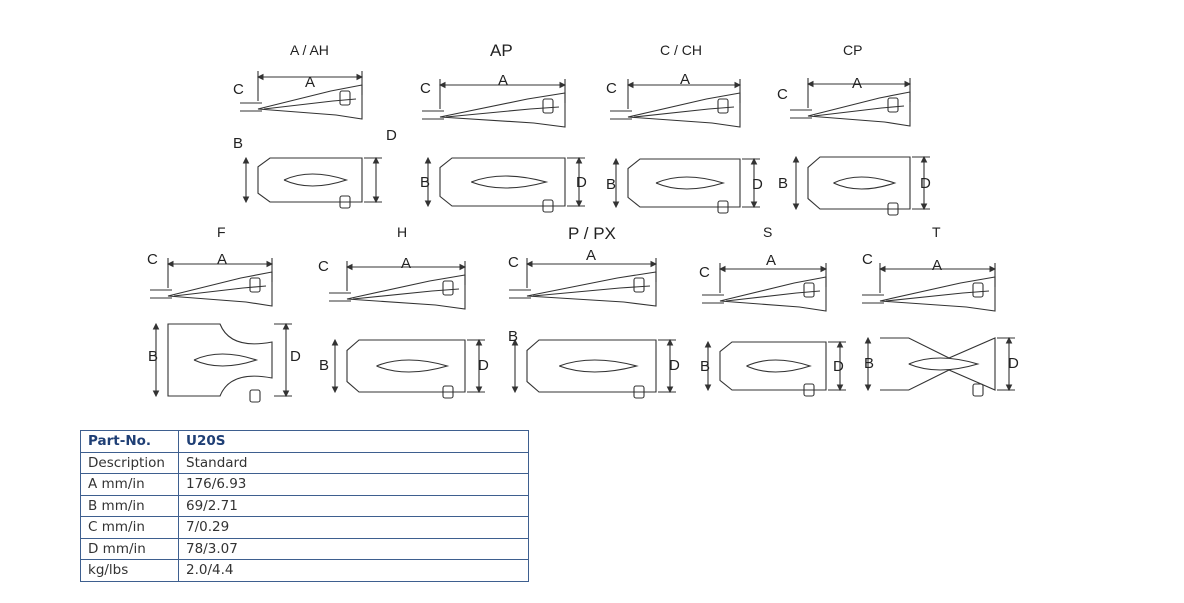 Image resolution: width=1184 pixels, height=603 pixels. What do you see at coordinates (129, 570) in the screenshot?
I see `row-key: kg/lbs` at bounding box center [129, 570].